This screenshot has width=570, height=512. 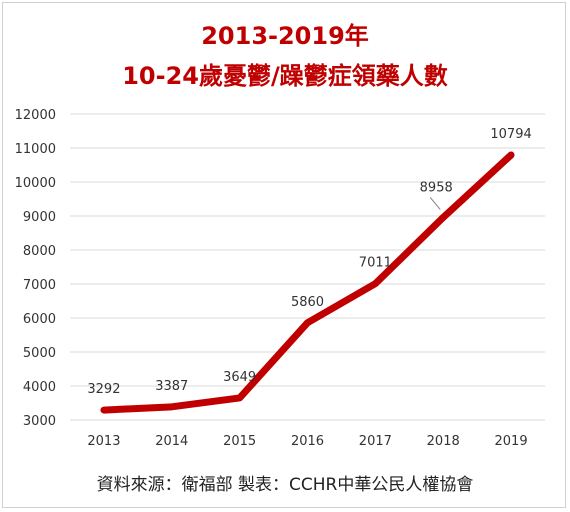 I want to click on x-tick-label: 2013, so click(x=103, y=441).